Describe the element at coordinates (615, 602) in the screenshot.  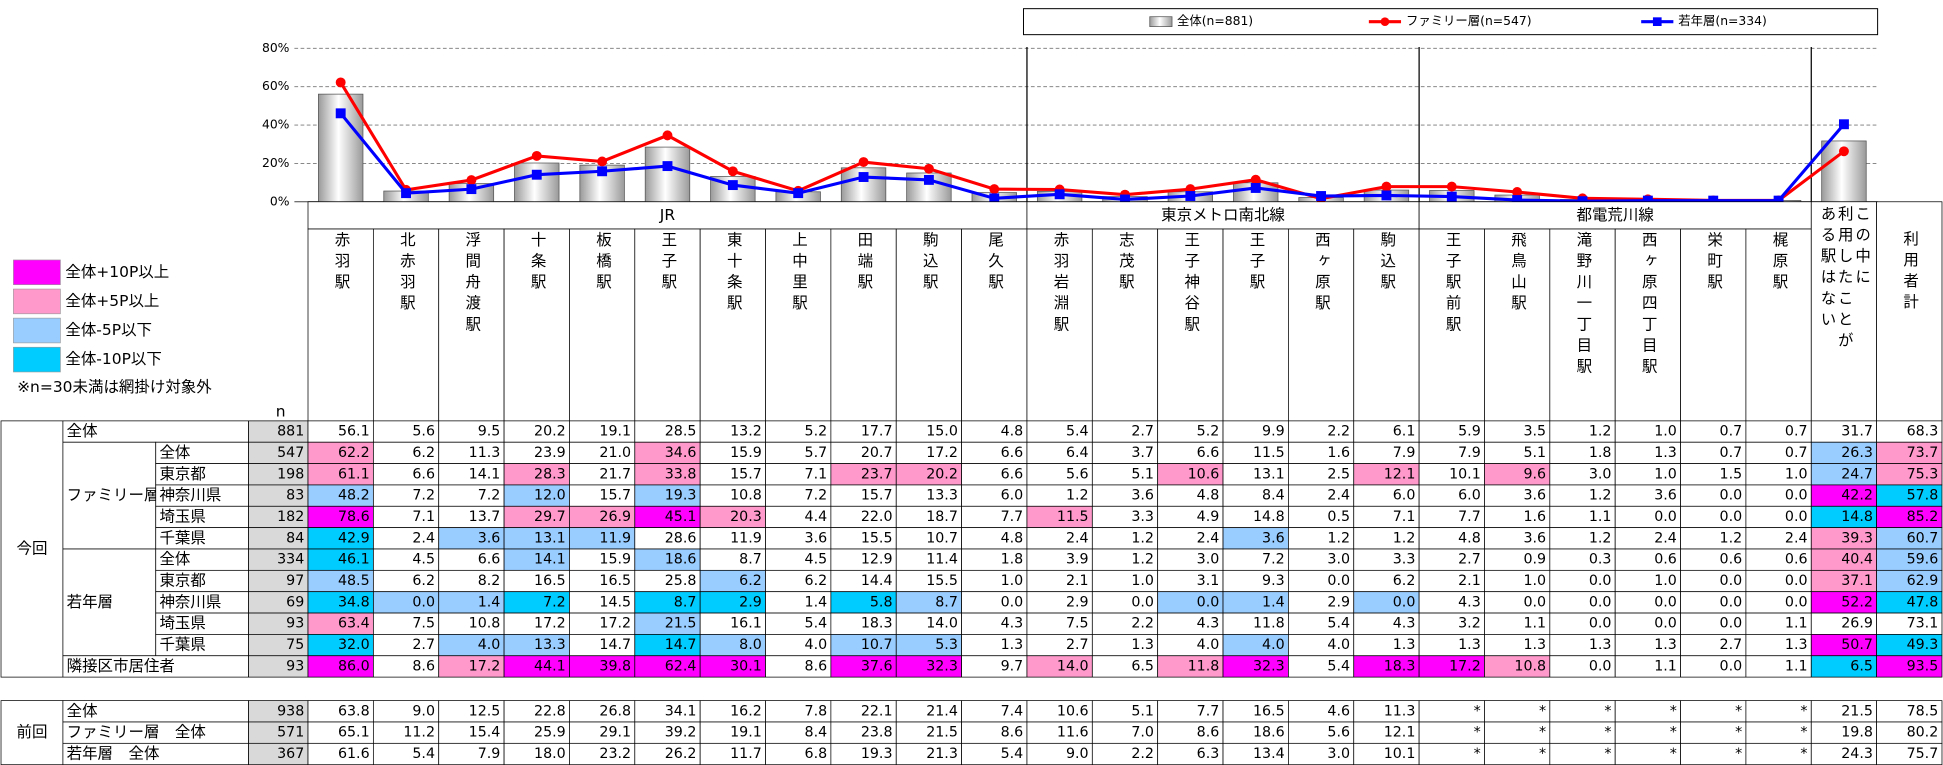
I see `cell-value: 14.5` at that location.